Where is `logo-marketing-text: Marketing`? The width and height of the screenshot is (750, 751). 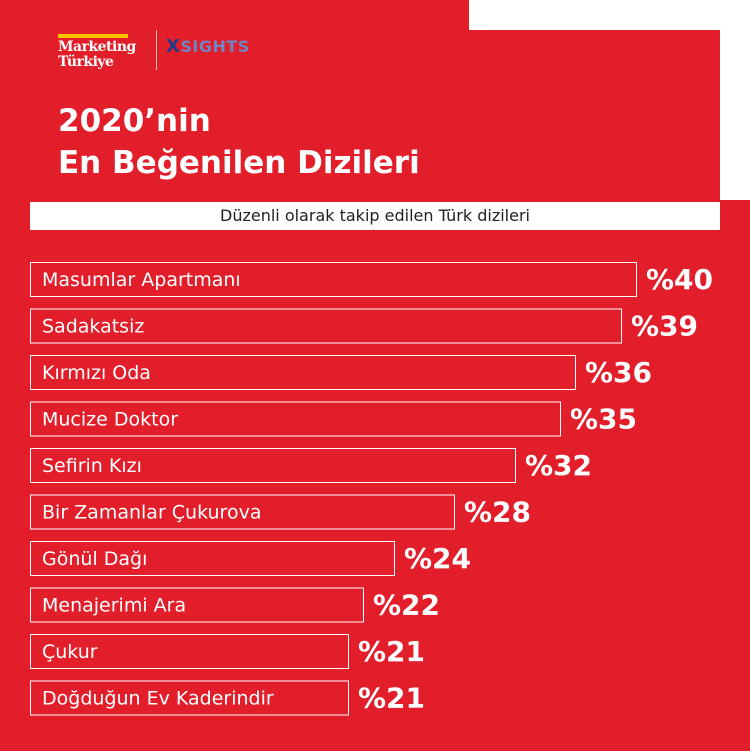
logo-marketing-text: Marketing is located at coordinates (97, 47).